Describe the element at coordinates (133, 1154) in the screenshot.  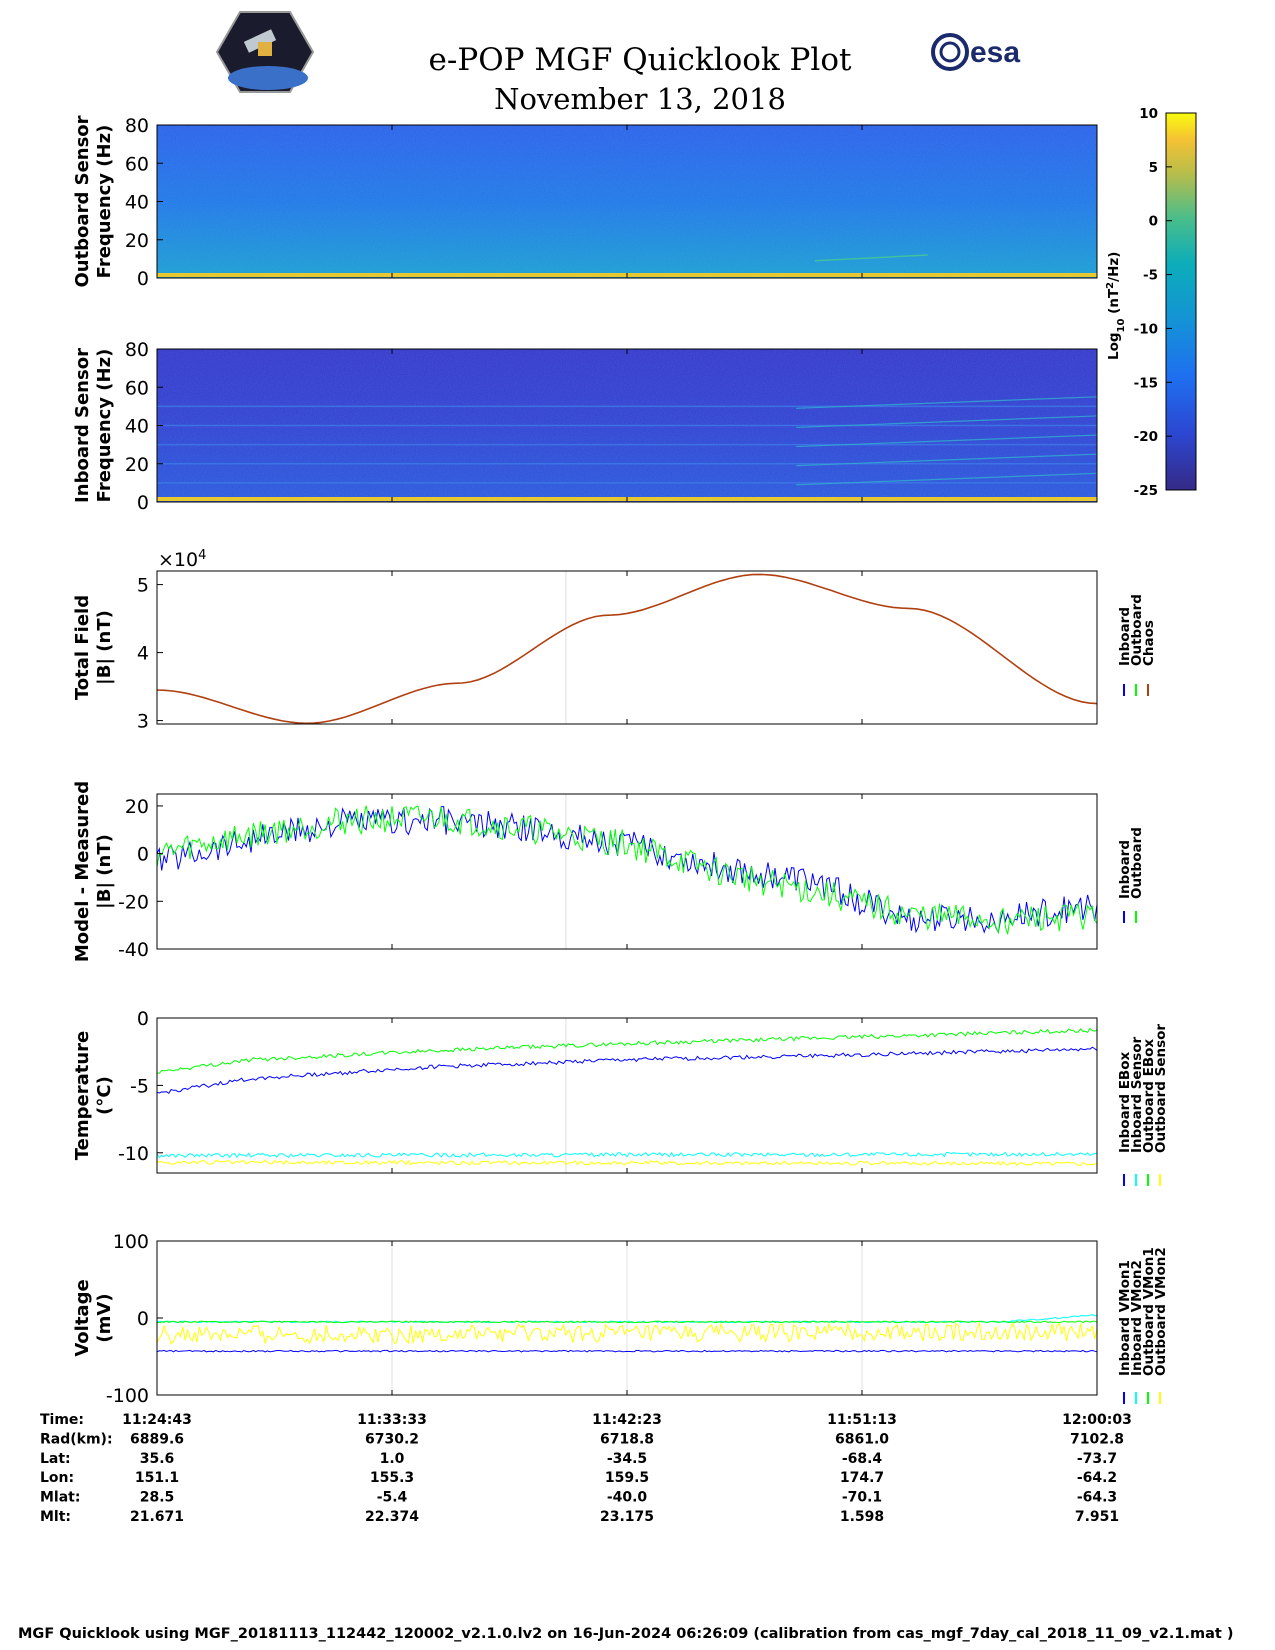
I see `y-tick-label: -10` at that location.